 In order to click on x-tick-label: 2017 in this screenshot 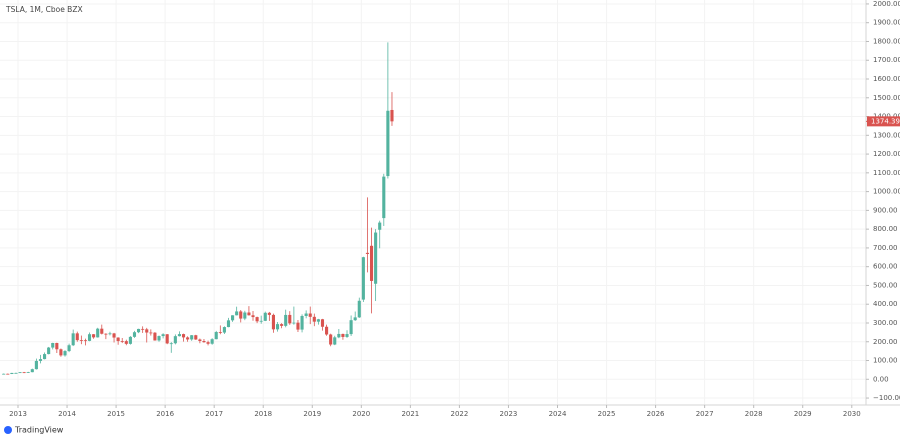, I will do `click(214, 414)`.